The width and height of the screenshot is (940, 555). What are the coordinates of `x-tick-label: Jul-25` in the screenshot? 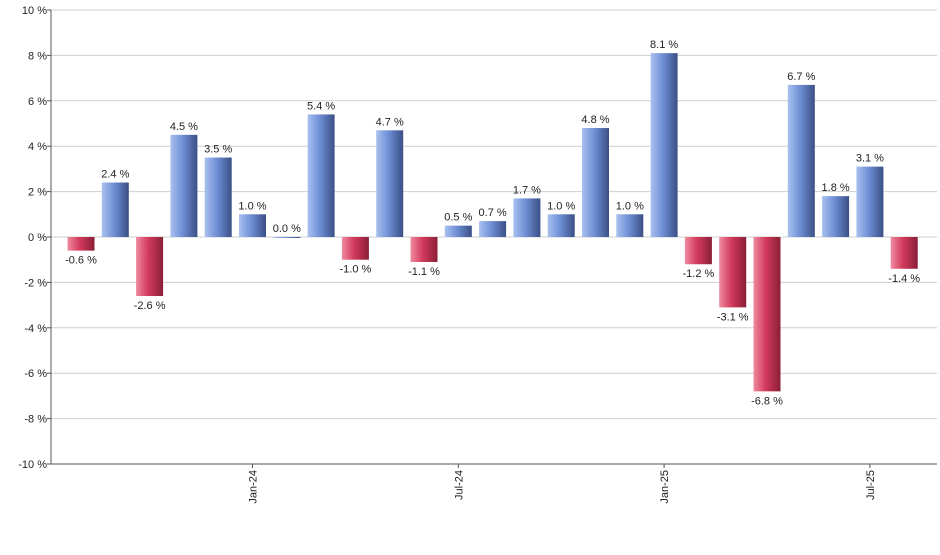 It's located at (871, 485).